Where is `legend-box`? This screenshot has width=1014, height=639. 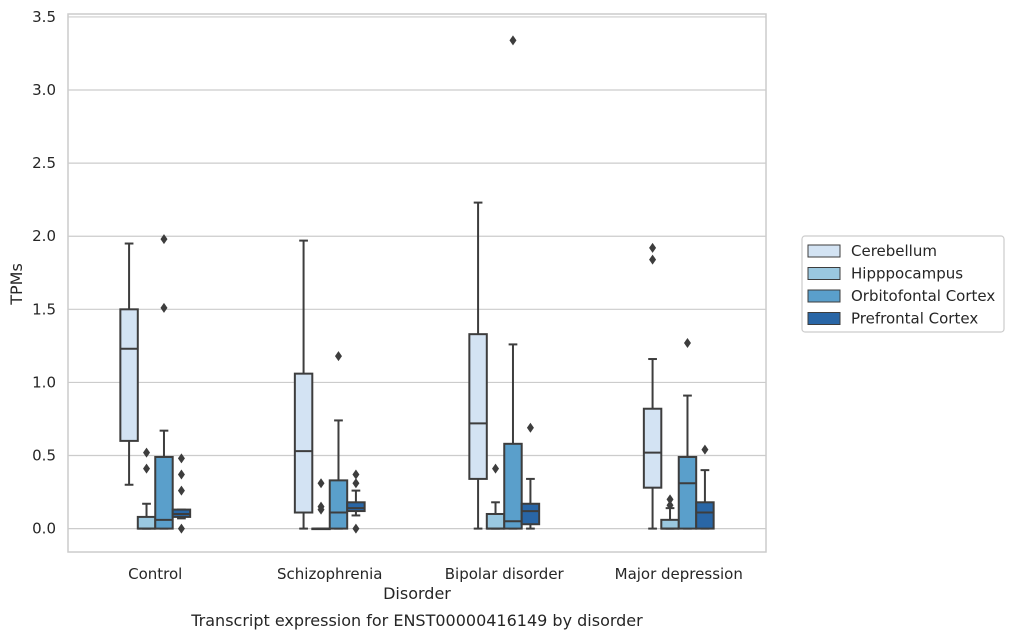 legend-box is located at coordinates (903, 284).